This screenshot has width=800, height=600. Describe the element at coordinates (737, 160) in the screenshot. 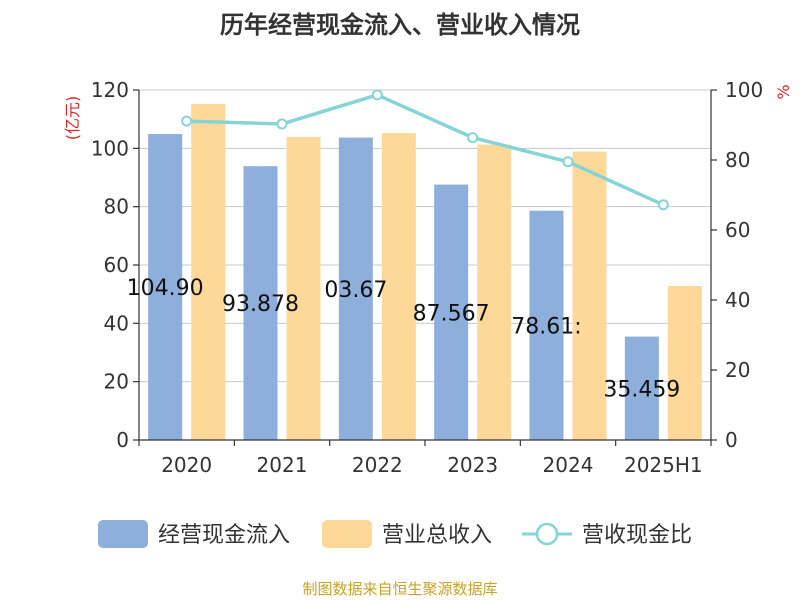

I see `y-right-tick-label: 80` at that location.